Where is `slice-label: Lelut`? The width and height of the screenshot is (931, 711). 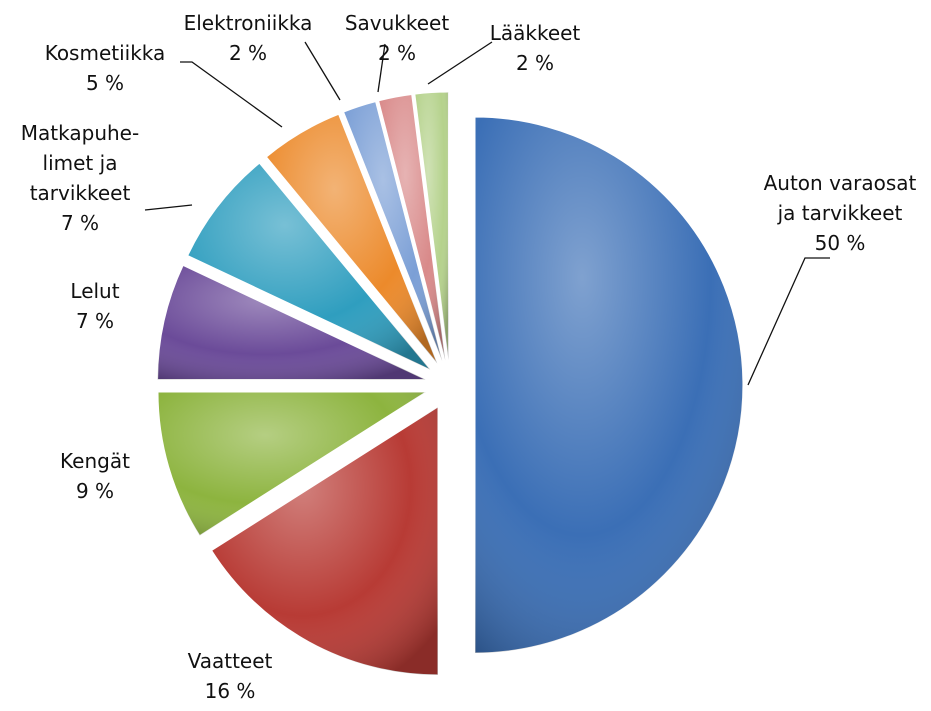
slice-label: Lelut is located at coordinates (94, 291).